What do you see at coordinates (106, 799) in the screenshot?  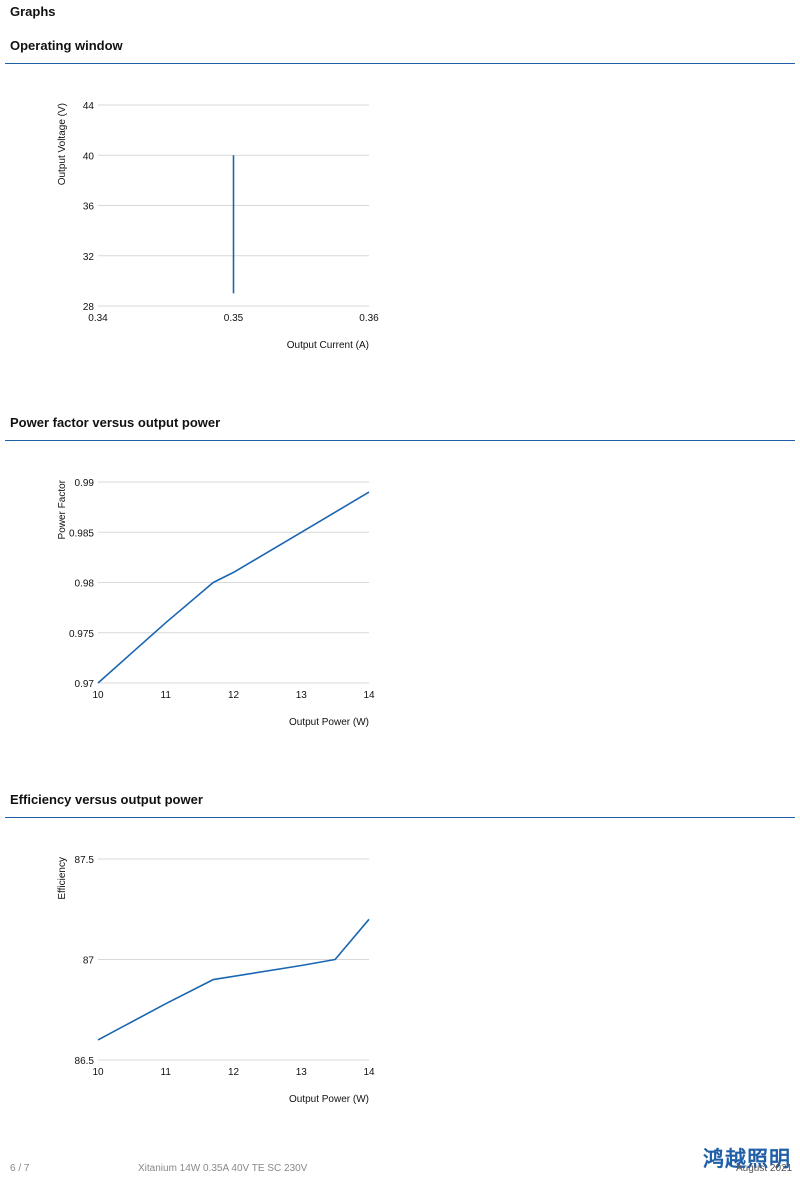 I see `section-title-efficiency: Efficiency versus output power` at bounding box center [106, 799].